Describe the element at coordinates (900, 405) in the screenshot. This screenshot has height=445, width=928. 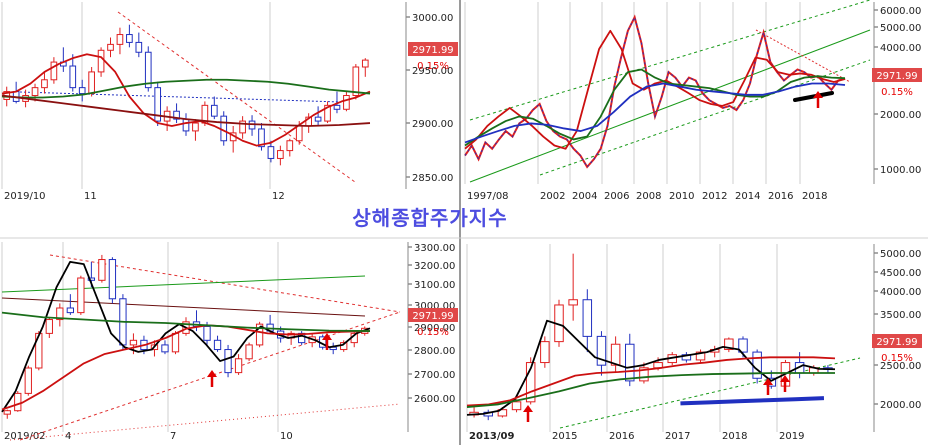
I see `monthly-y-tick-label: 2000.00` at that location.